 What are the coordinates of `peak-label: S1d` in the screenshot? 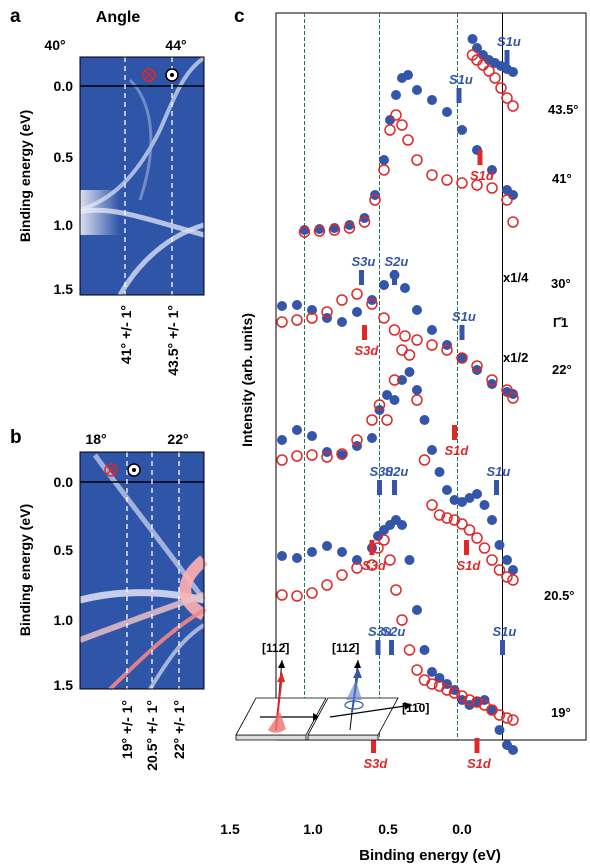 It's located at (457, 450).